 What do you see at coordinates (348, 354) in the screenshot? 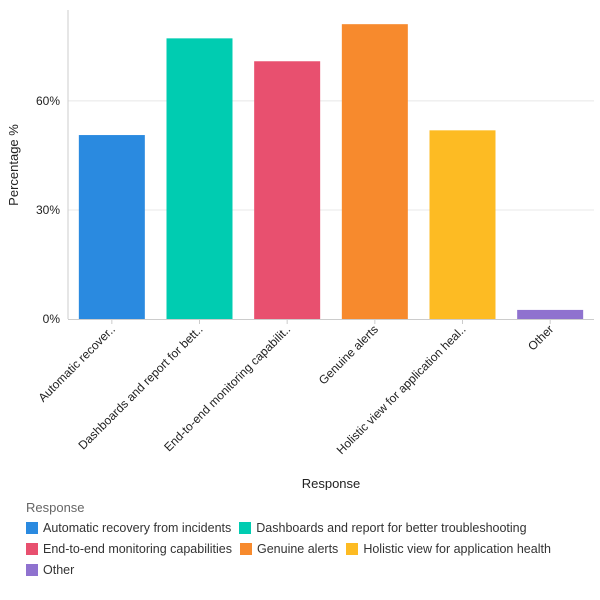
I see `x-tick-label: Genuine alerts` at bounding box center [348, 354].